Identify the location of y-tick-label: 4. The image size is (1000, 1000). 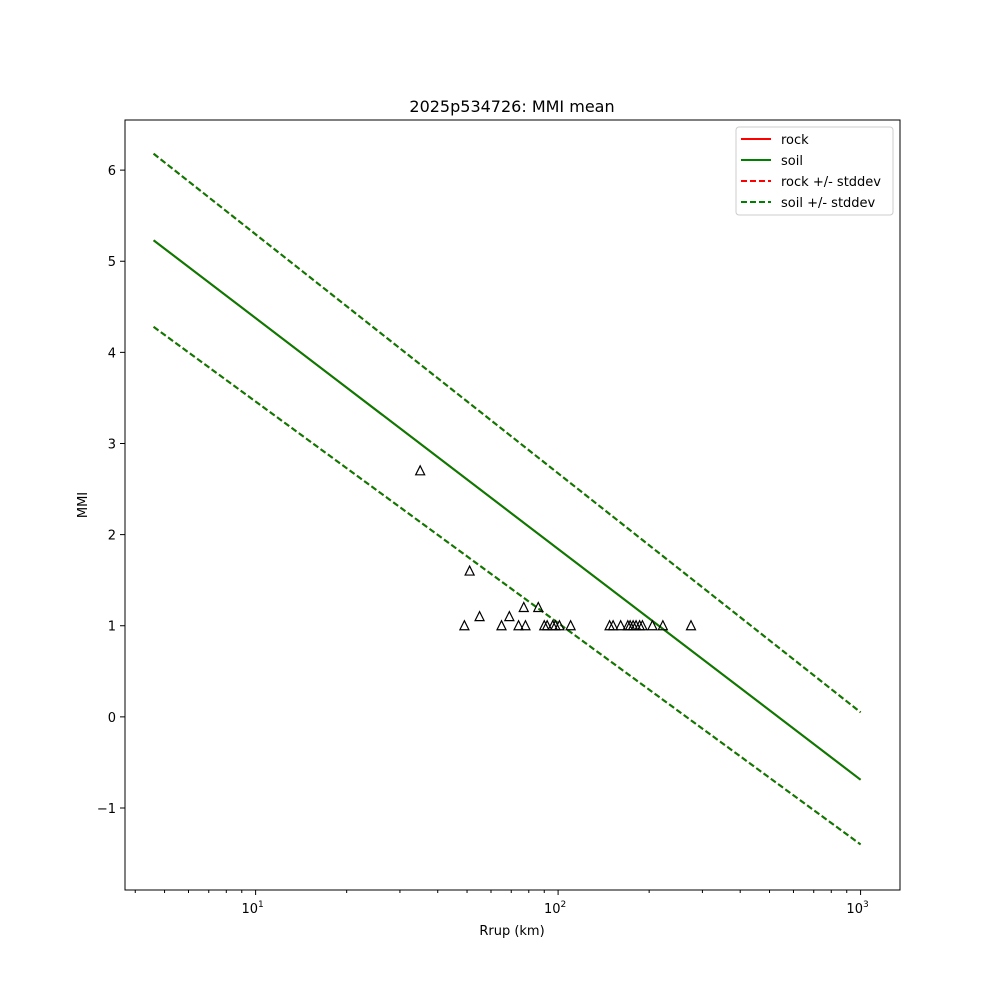
(112, 353).